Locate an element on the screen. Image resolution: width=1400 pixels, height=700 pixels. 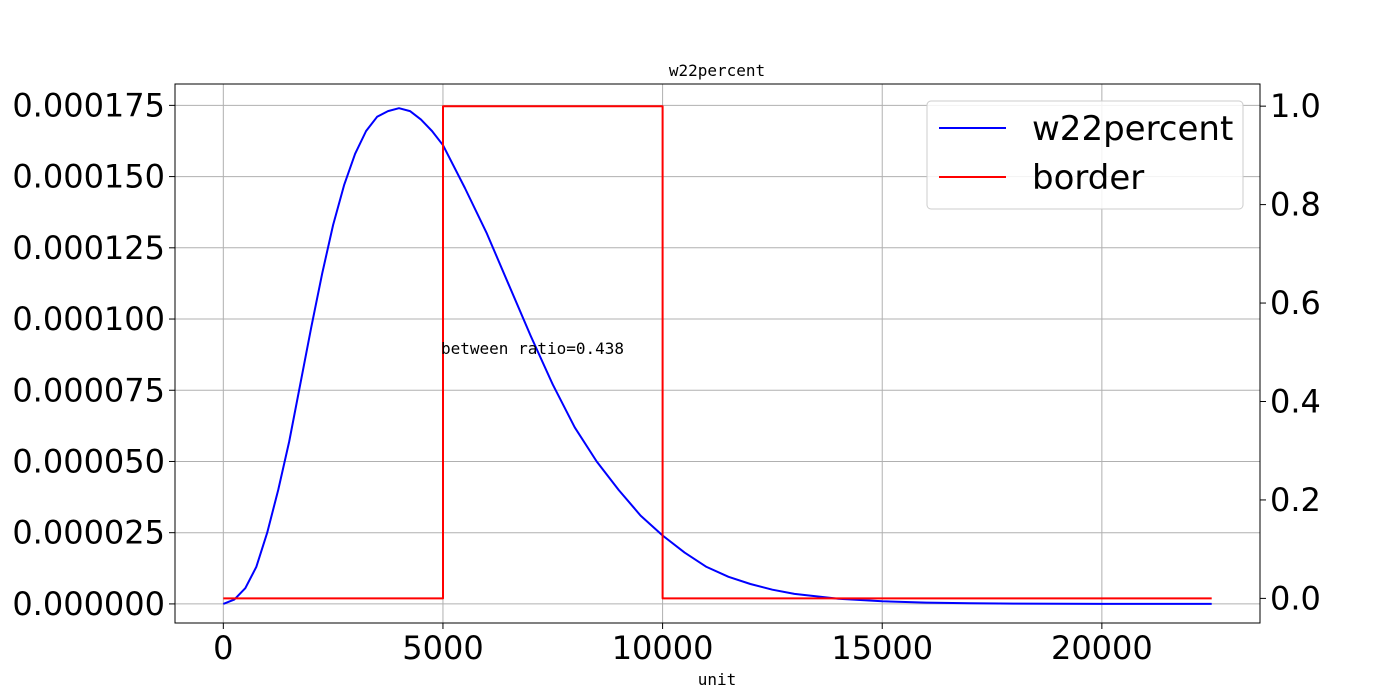
y-tick-label: 0.000175 is located at coordinates (88, 105).